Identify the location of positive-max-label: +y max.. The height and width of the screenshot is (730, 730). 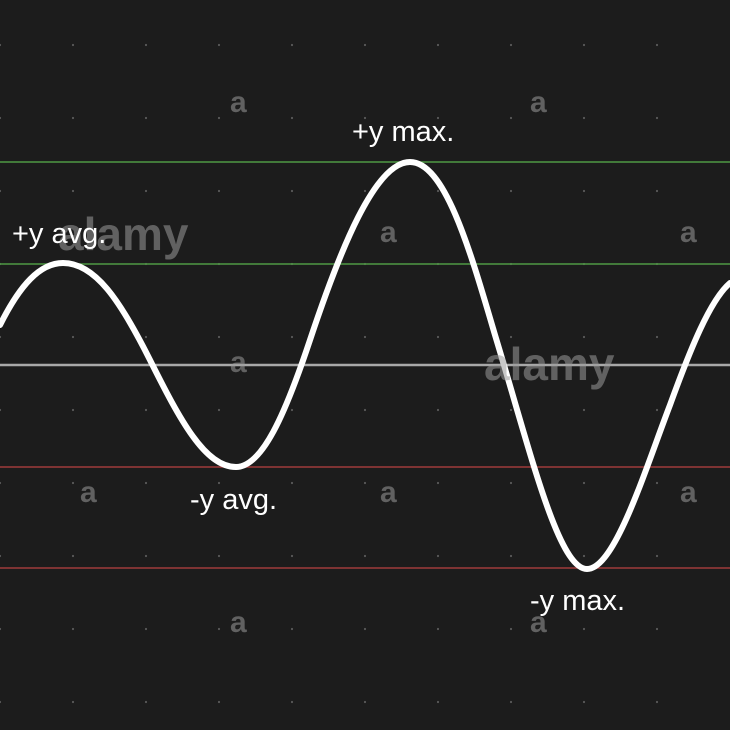
(403, 132).